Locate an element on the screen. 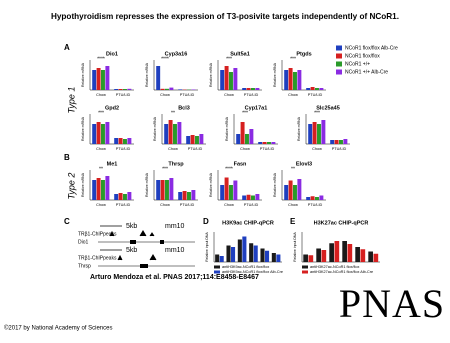 Image resolution: width=450 pixels, height=343 pixels. chart-title: Sult5a1 is located at coordinates (240, 54).